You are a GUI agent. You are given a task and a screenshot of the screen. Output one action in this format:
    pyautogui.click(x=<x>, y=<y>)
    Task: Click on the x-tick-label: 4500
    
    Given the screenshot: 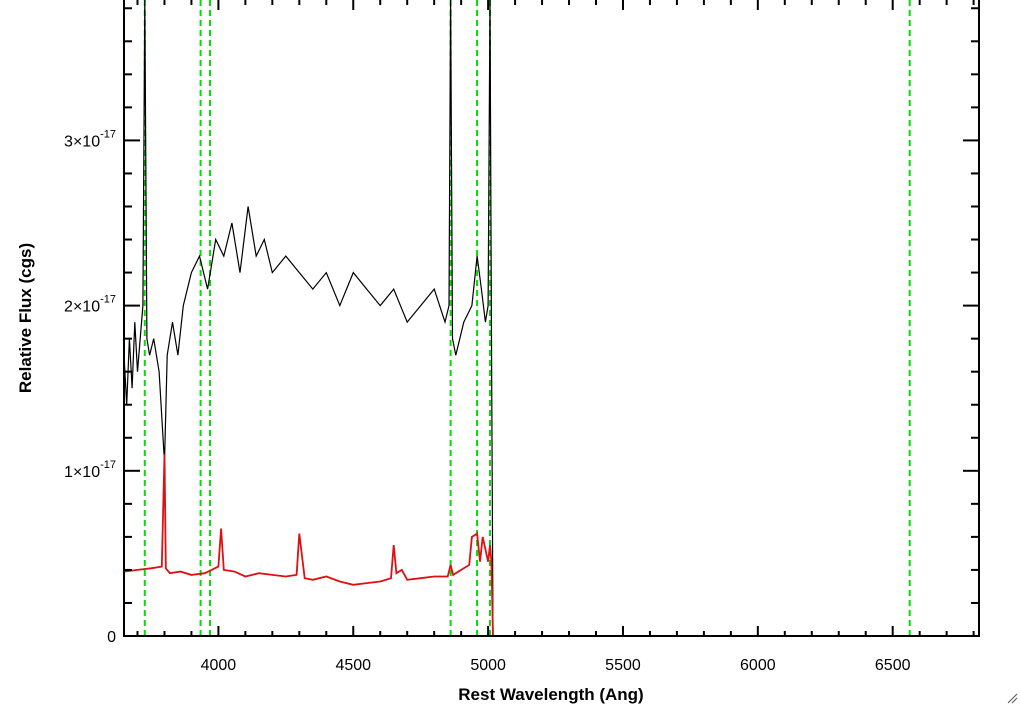 What is the action you would take?
    pyautogui.click(x=353, y=665)
    